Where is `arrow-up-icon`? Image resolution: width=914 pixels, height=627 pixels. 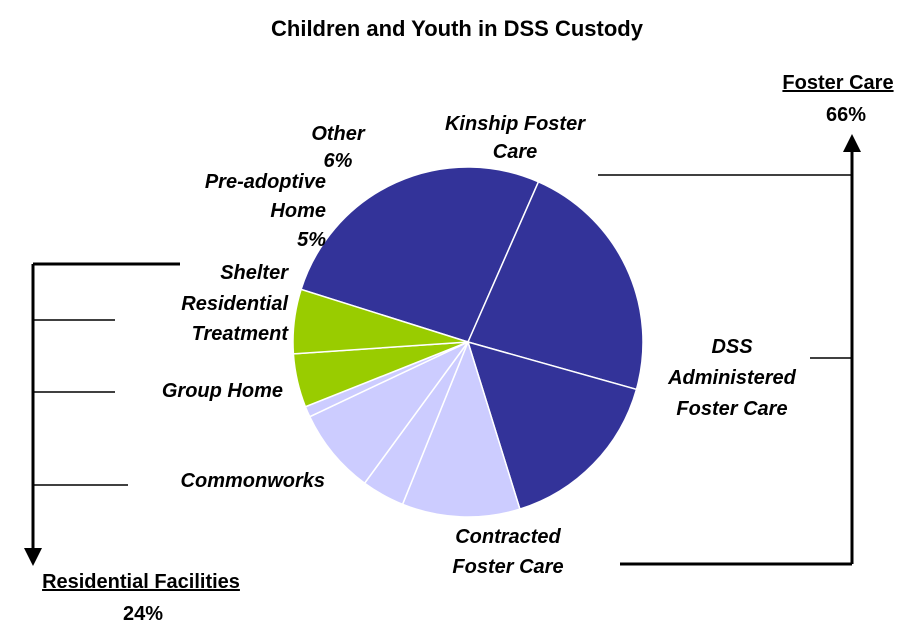 arrow-up-icon is located at coordinates (852, 143).